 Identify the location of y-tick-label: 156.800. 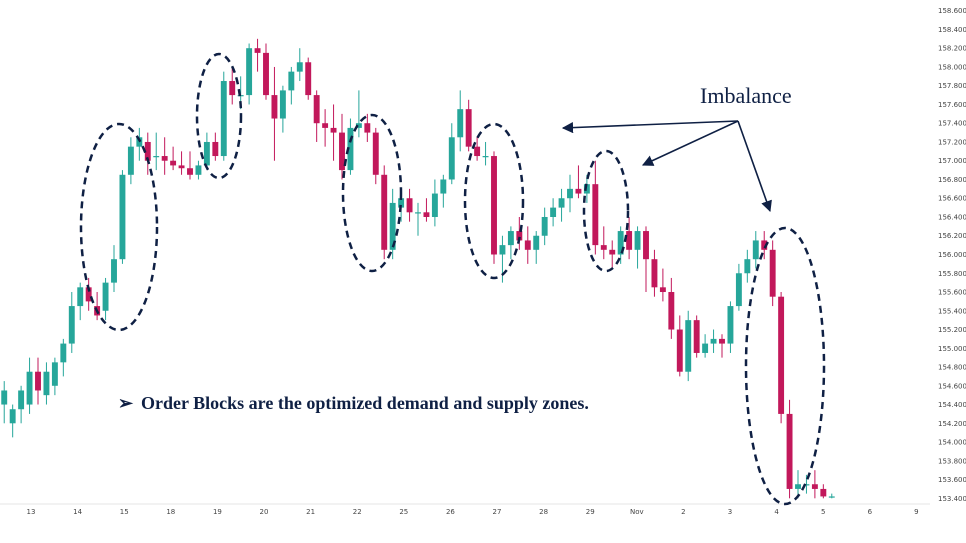
(952, 180).